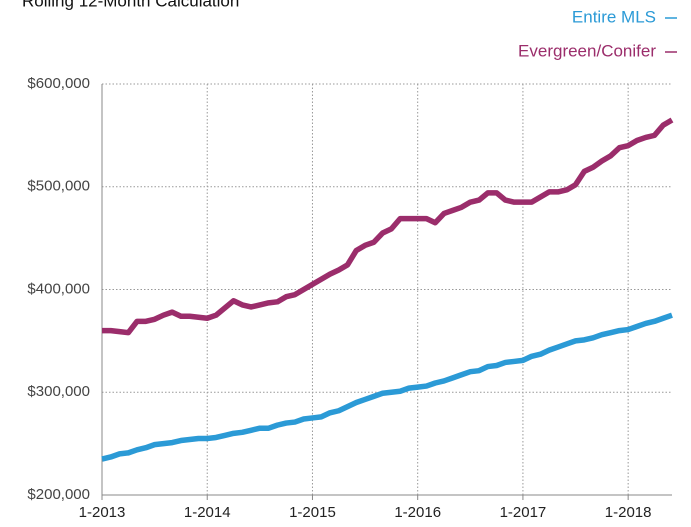 The width and height of the screenshot is (691, 527). I want to click on x-tick-label: 1-2013, so click(102, 512).